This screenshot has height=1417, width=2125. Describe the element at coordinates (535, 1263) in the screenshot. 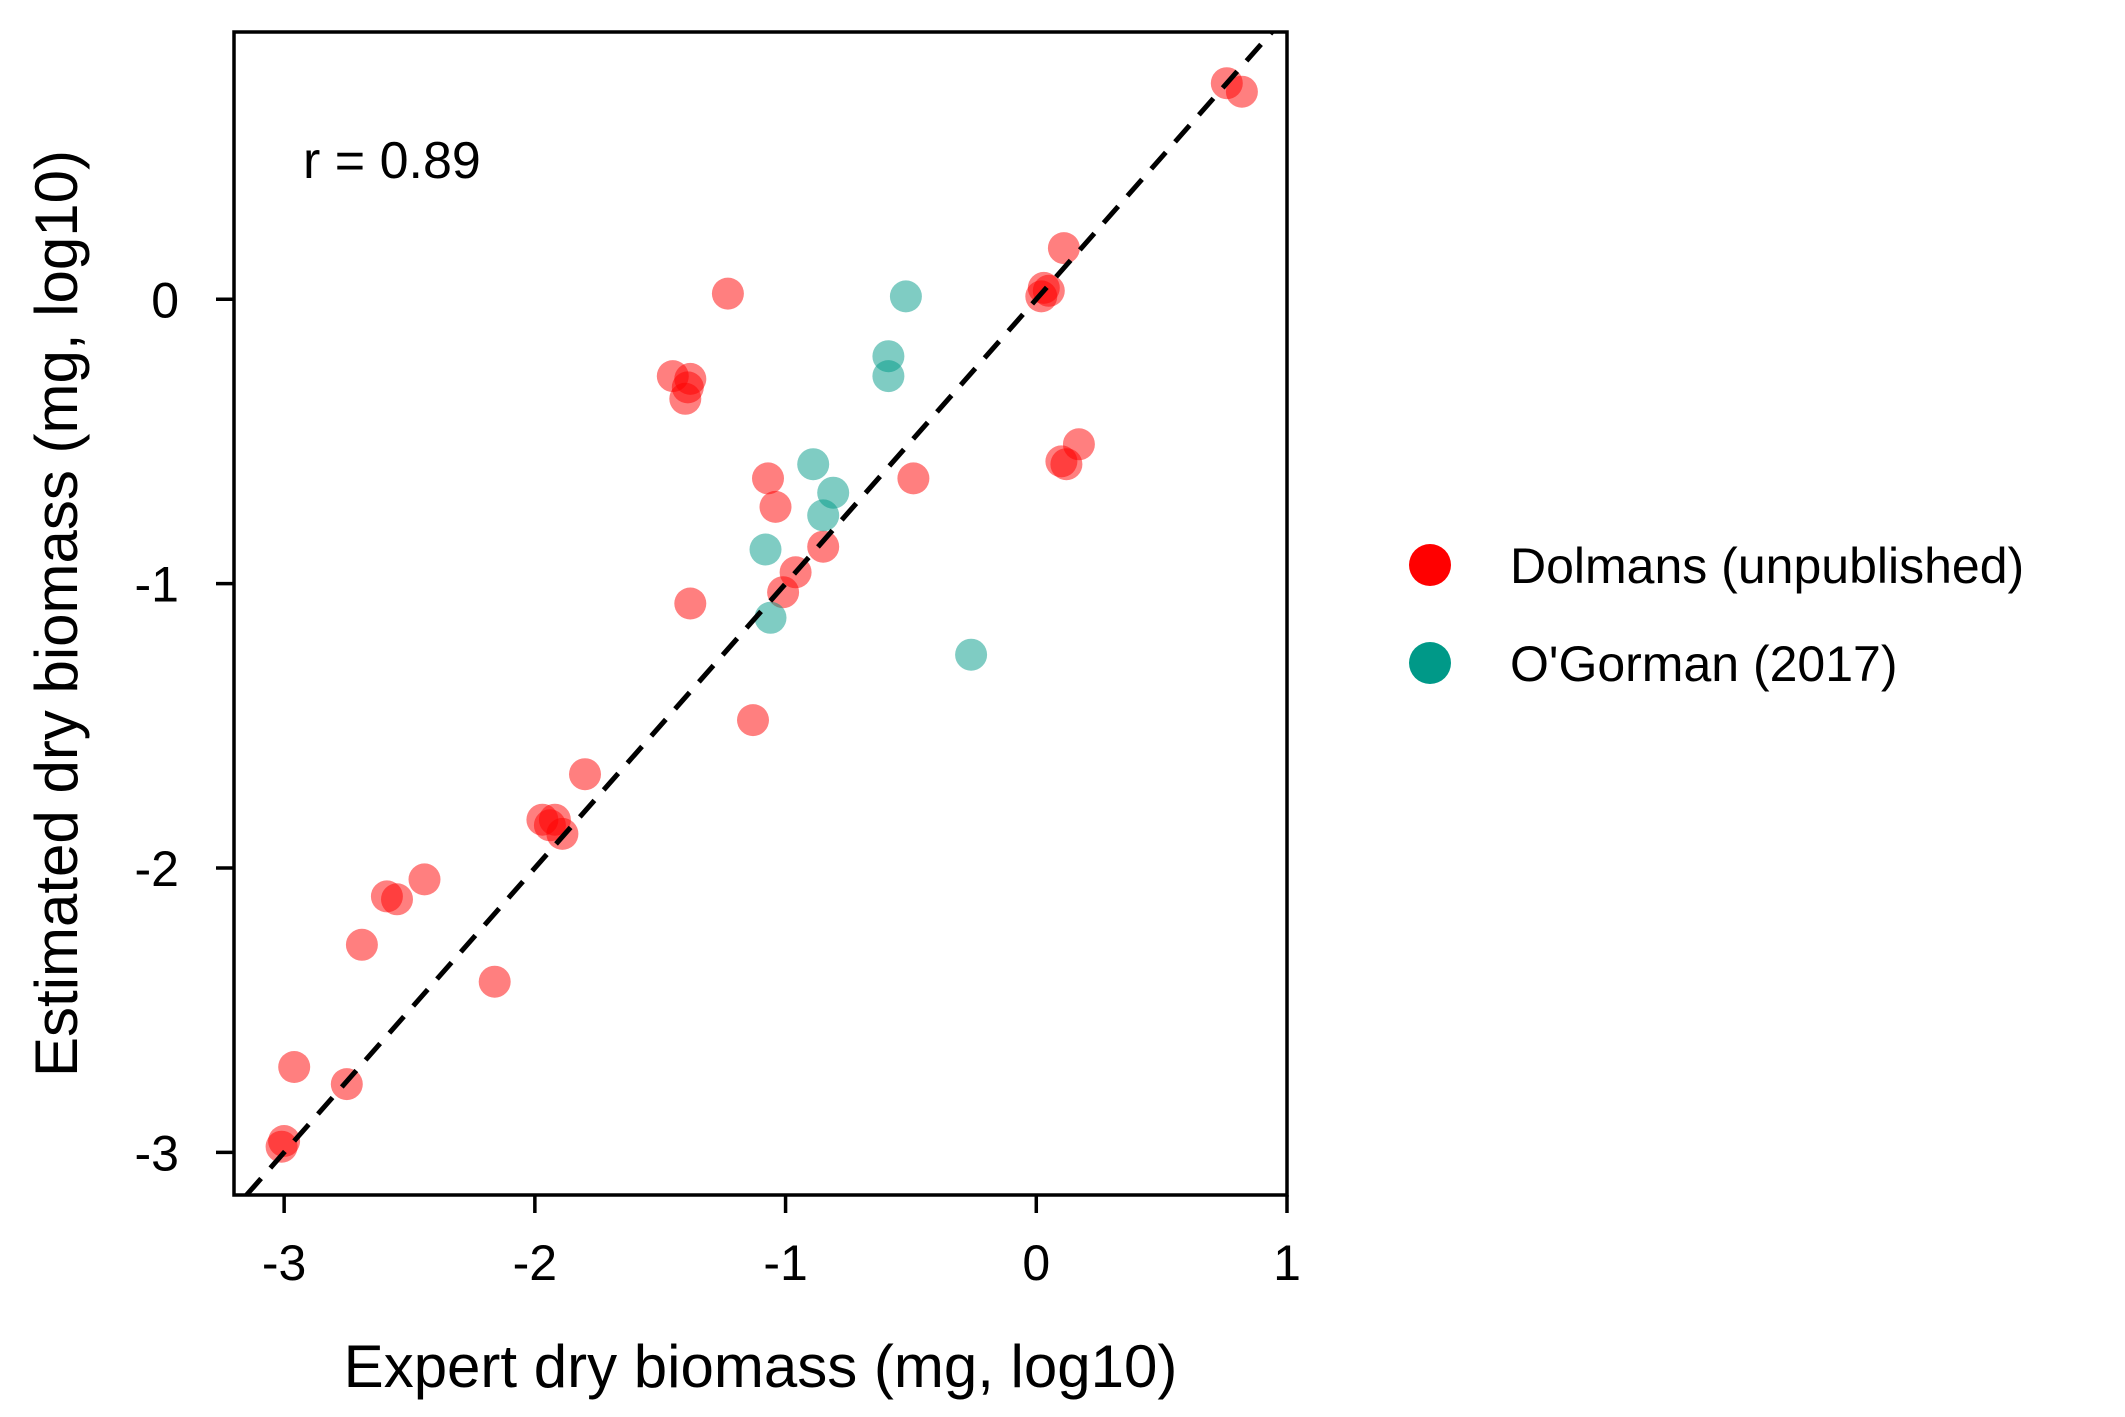

I see `x-tick-label: -2` at that location.